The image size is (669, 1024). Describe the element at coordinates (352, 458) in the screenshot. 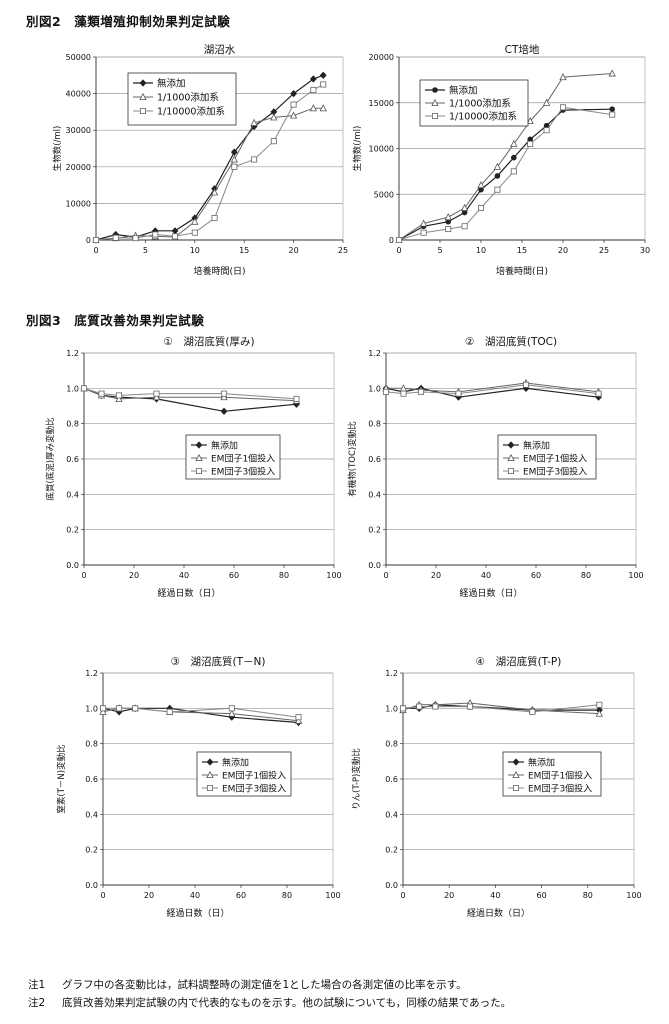

I see `y-axis-label: 有機物(TOC)変動比` at that location.